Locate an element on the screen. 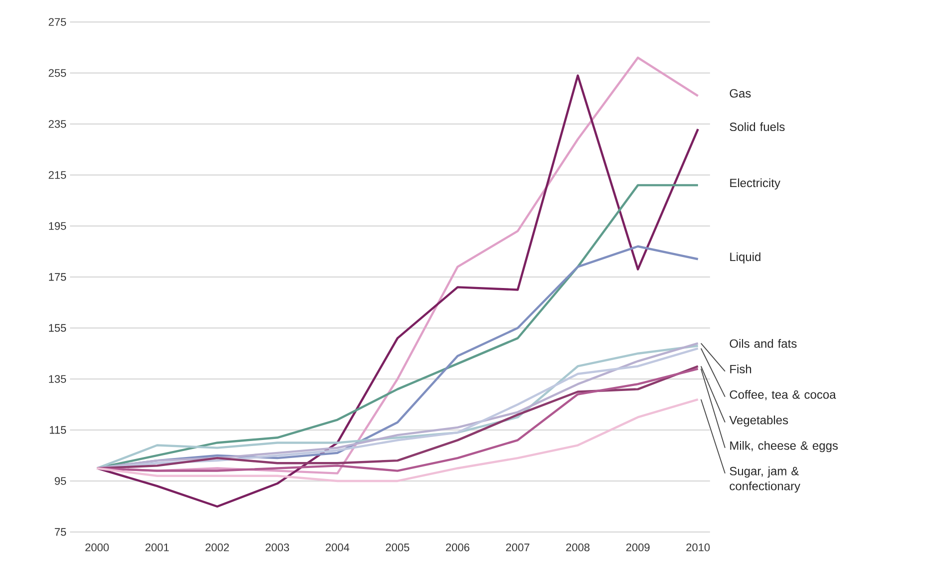 The width and height of the screenshot is (927, 577). x-tick-label: 2001 is located at coordinates (157, 548).